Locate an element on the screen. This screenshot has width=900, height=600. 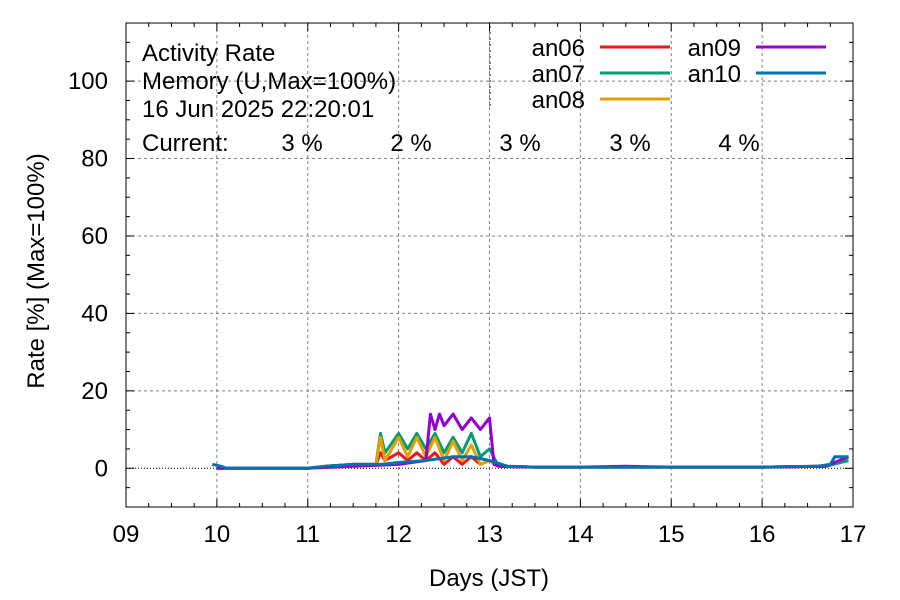
y-tick-labels: 0 20 40 60 80 100 is located at coordinates (88, 275).